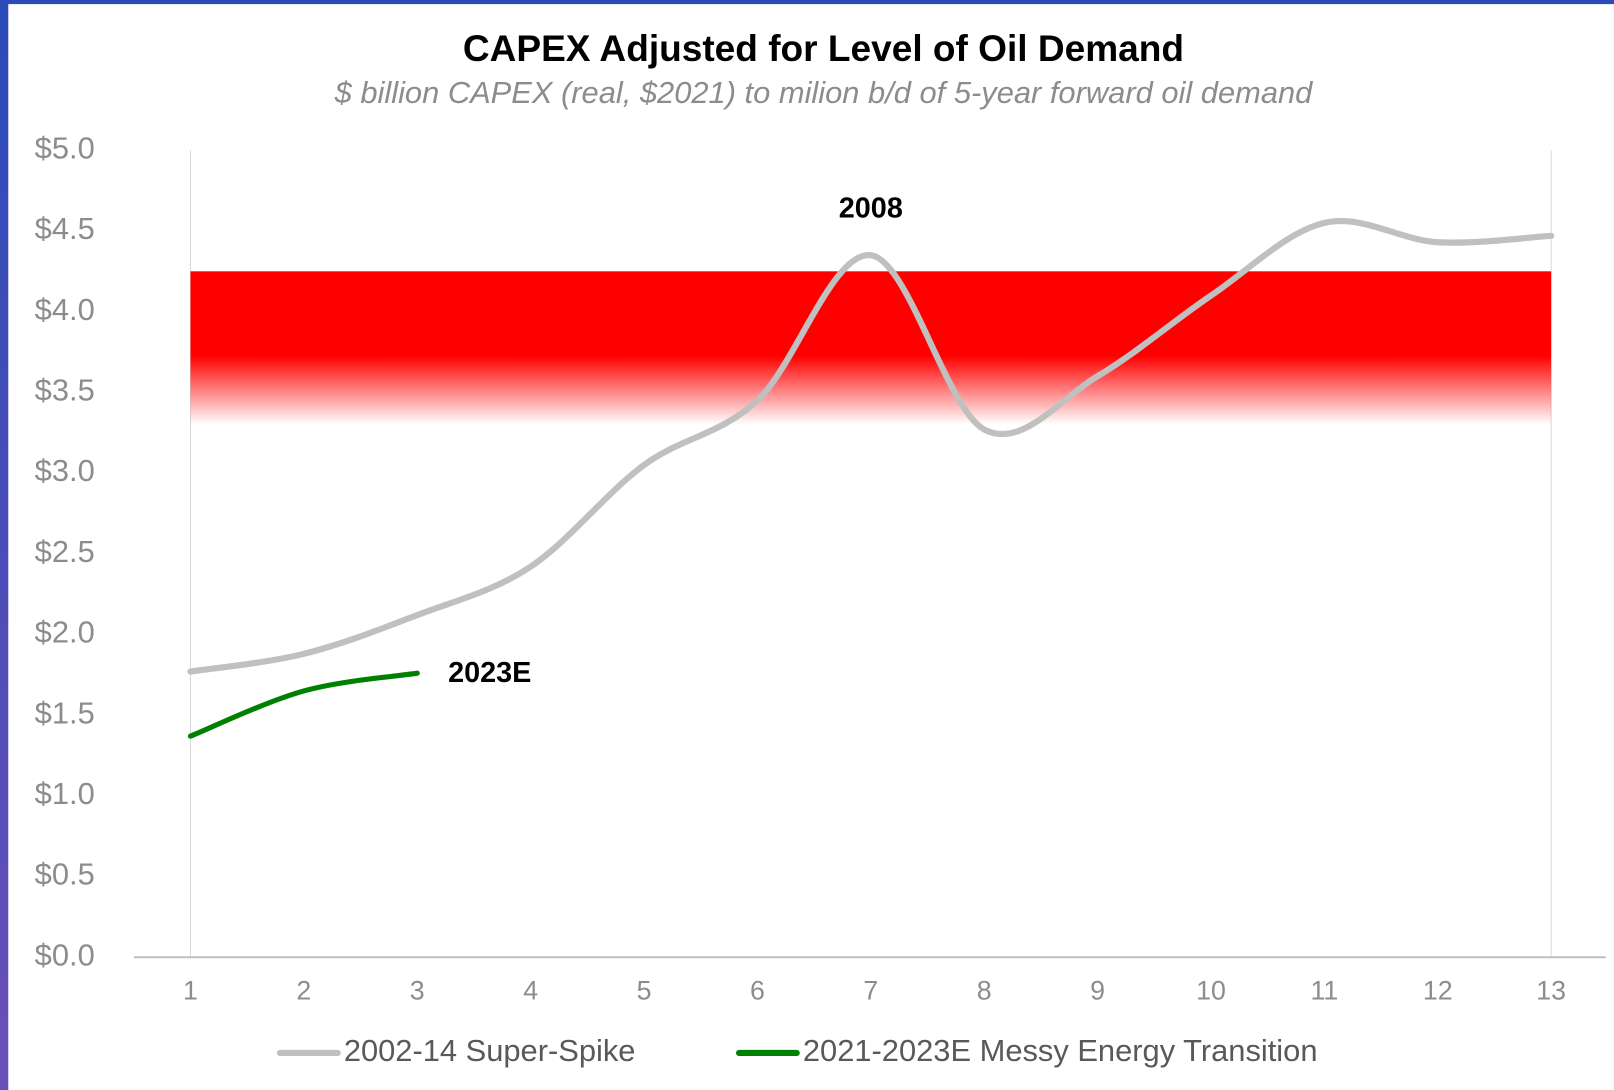 Image resolution: width=1614 pixels, height=1090 pixels. What do you see at coordinates (1551, 990) in the screenshot?
I see `x-tick-label: 13` at bounding box center [1551, 990].